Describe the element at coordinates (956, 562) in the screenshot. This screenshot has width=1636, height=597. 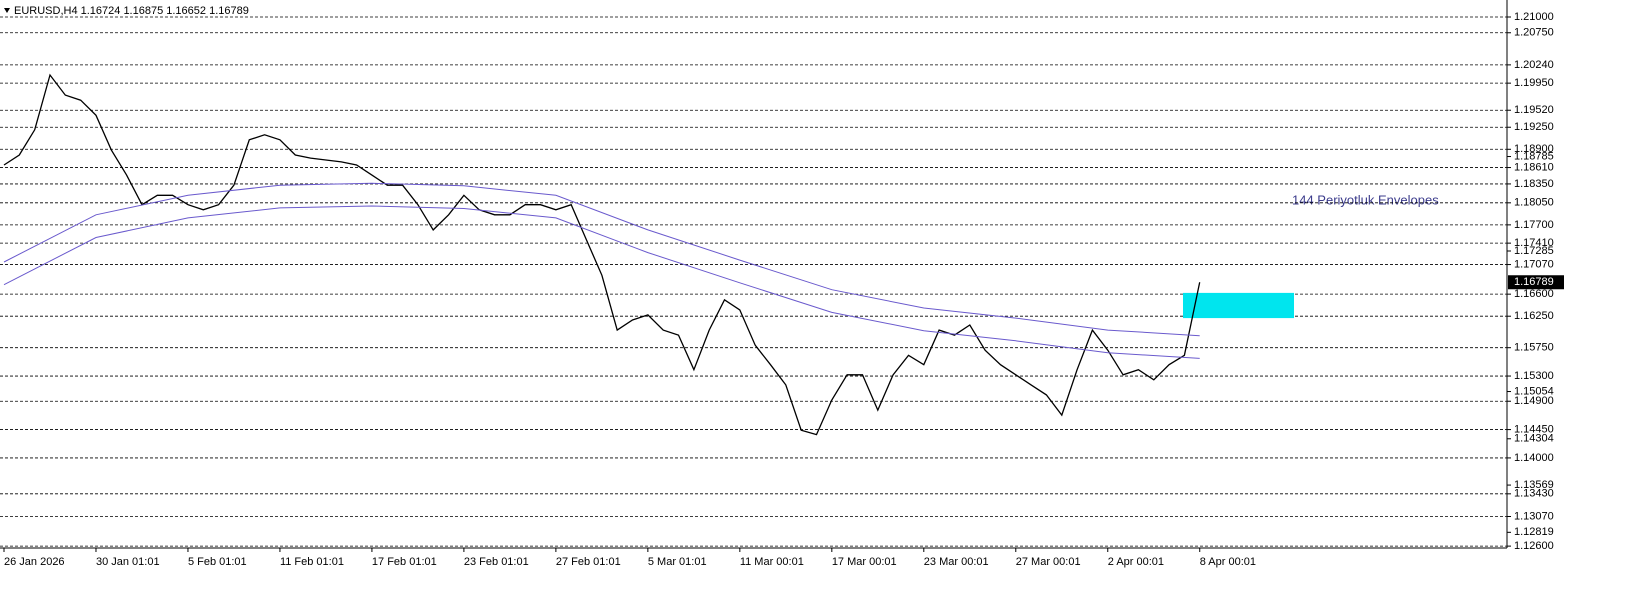
I see `x-tick-label: 23 Mar 00:01` at that location.